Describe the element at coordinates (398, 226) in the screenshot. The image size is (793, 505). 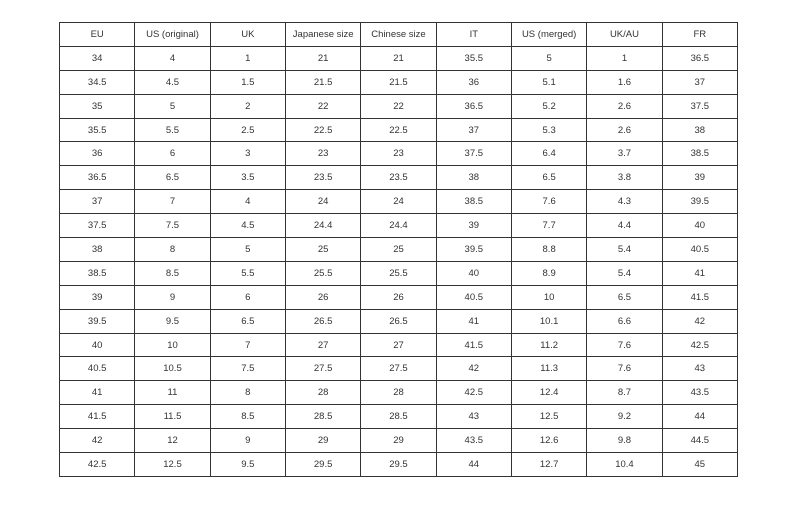
I see `table-cell: 24.4` at that location.